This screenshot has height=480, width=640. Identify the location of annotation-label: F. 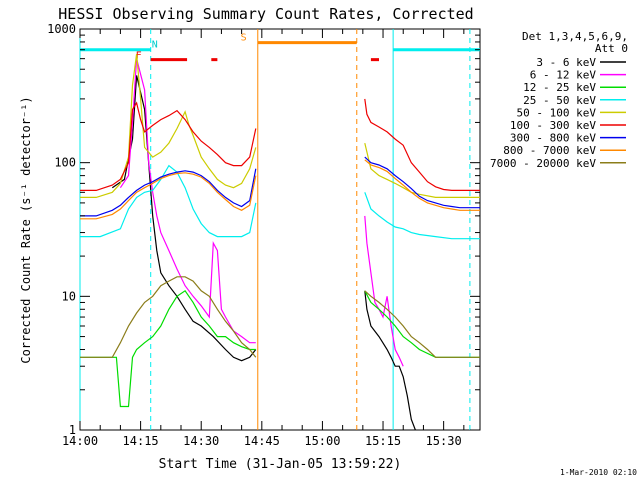
(139, 56).